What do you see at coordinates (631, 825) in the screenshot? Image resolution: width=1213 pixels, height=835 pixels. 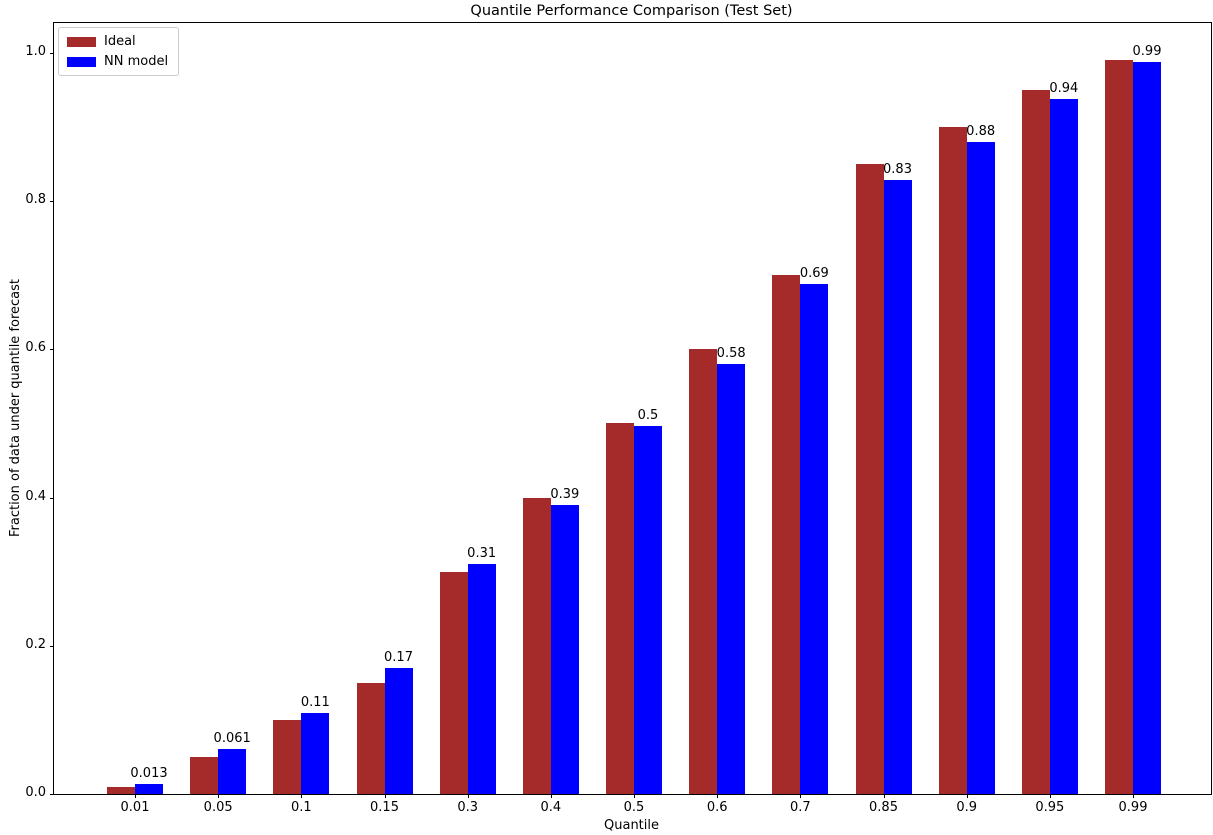 I see `x-axis-label: Quantile` at bounding box center [631, 825].